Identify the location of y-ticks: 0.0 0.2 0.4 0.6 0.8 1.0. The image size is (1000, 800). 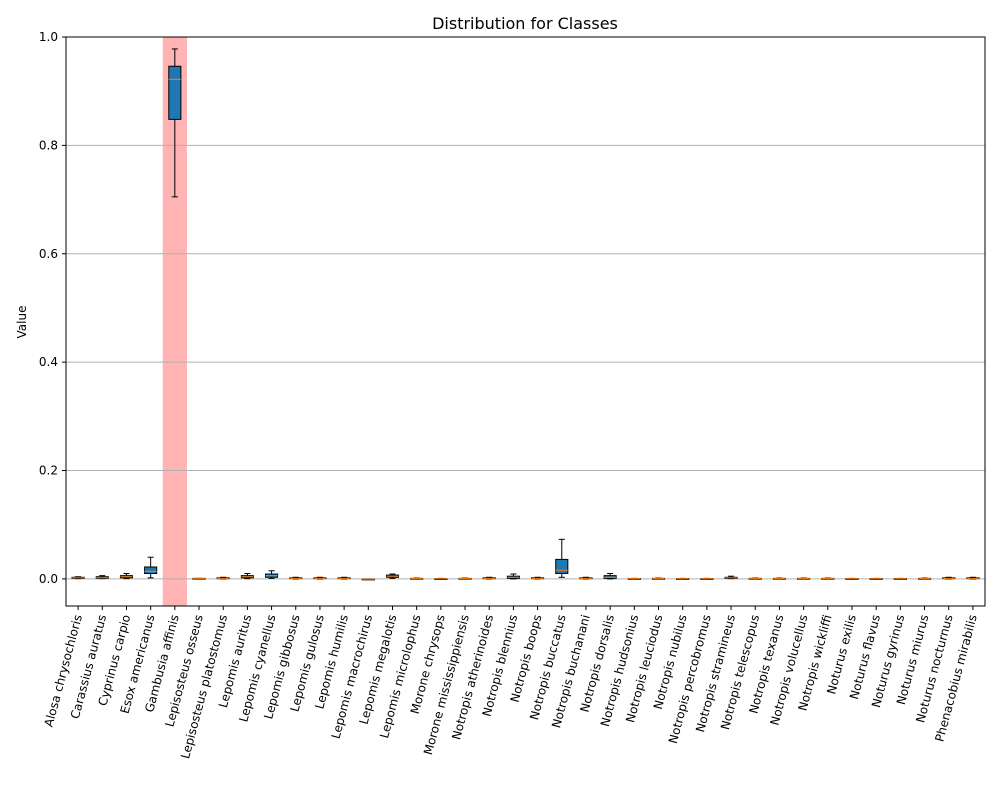
(52, 308).